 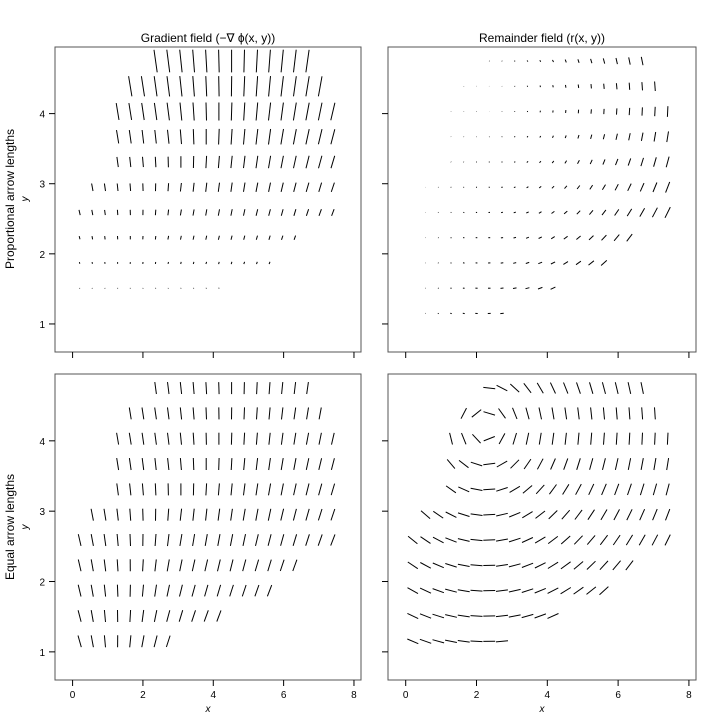 I want to click on vector-group-bl, so click(x=206, y=515).